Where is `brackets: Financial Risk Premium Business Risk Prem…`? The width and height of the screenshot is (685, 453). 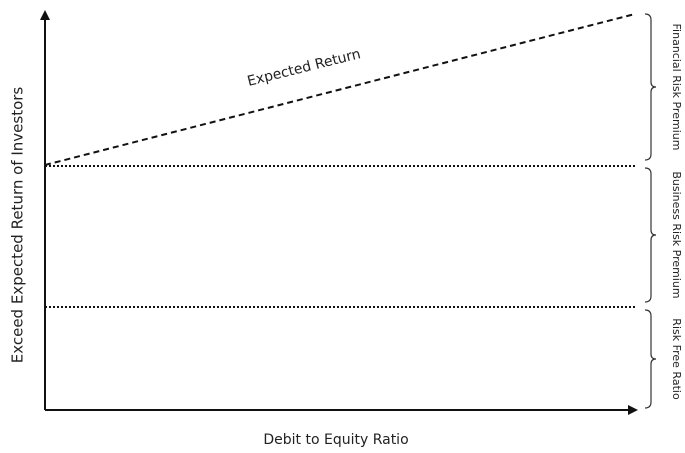
brackets: Financial Risk Premium Business Risk Prem… is located at coordinates (663, 211).